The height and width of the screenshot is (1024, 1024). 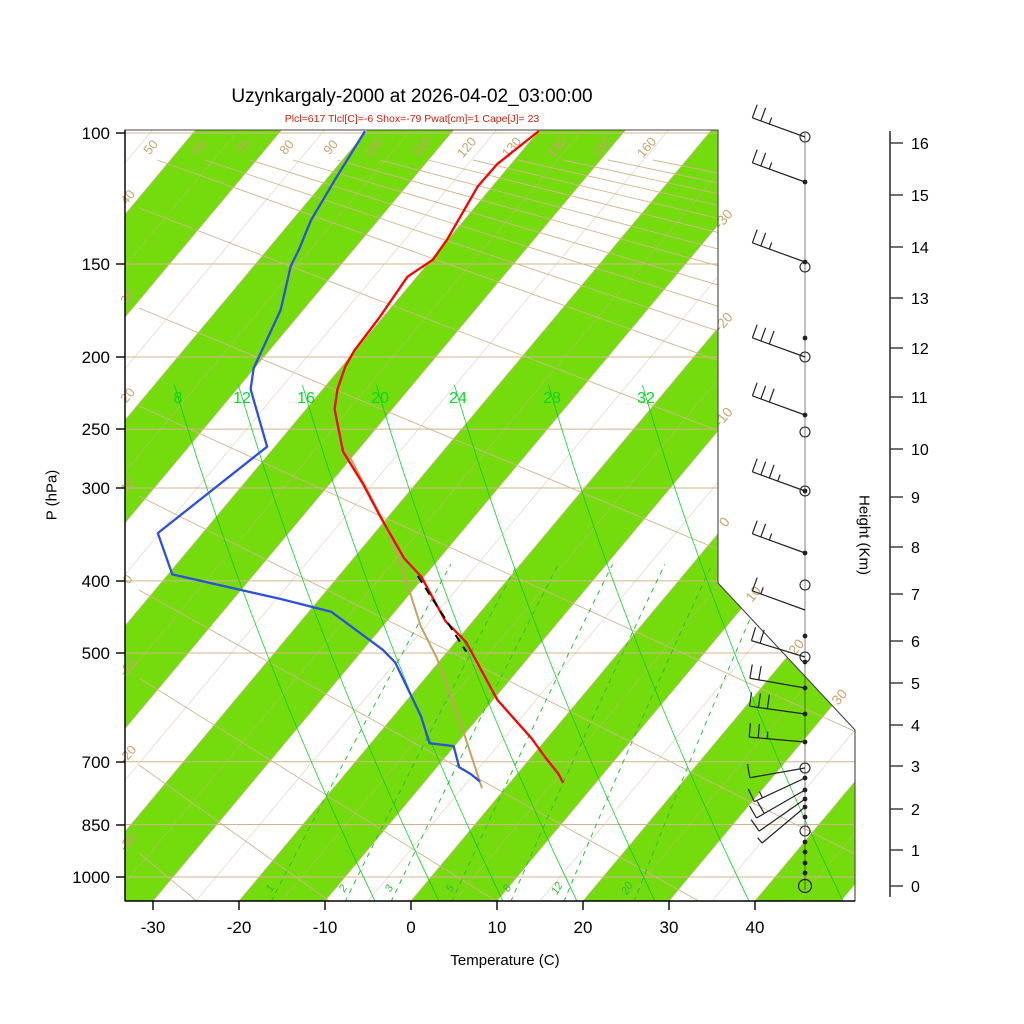 I want to click on page-title: Uzynkargaly-2000 at 2026-04-02_03:00:00, so click(x=412, y=96).